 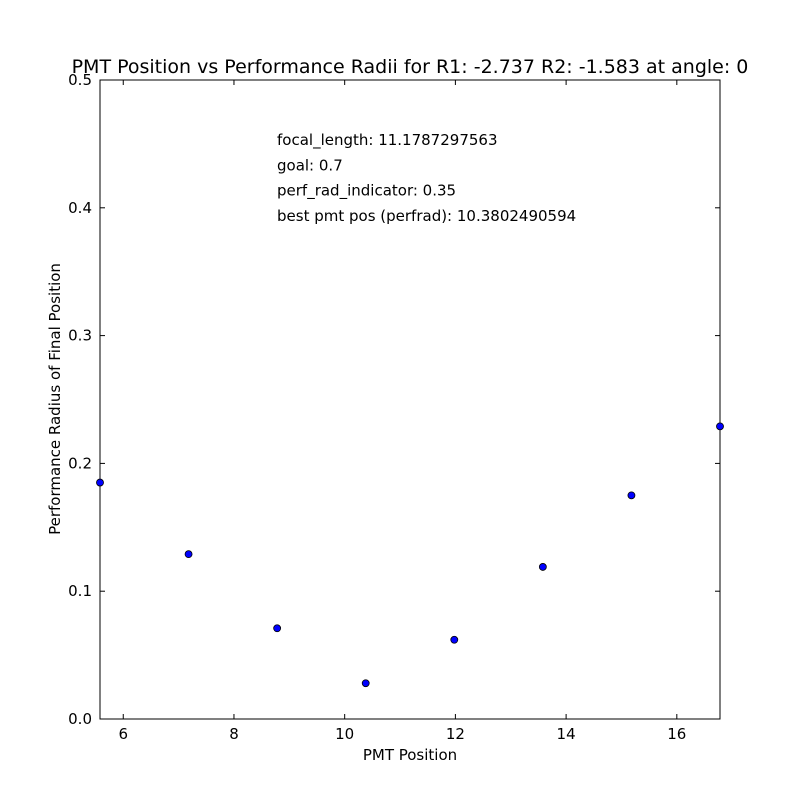 I want to click on y-tick-label: 0.2, so click(x=80, y=463).